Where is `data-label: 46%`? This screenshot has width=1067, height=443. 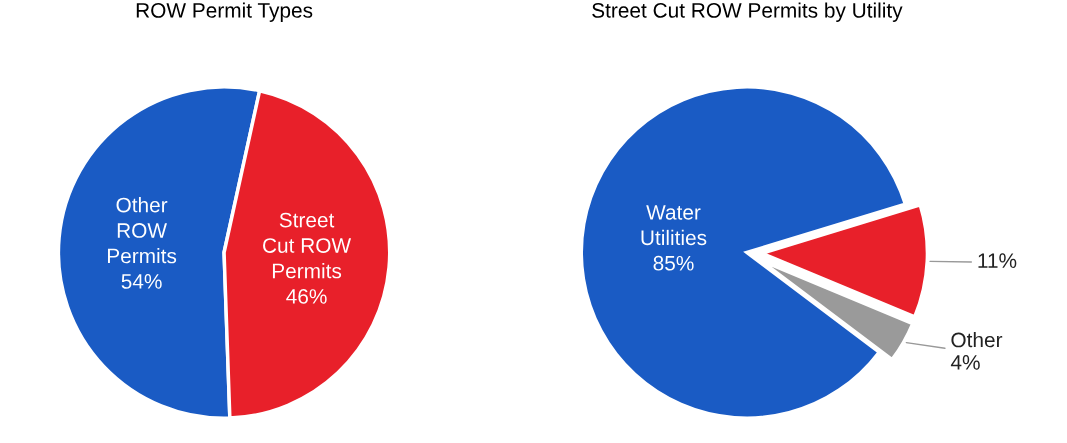 data-label: 46% is located at coordinates (306, 296).